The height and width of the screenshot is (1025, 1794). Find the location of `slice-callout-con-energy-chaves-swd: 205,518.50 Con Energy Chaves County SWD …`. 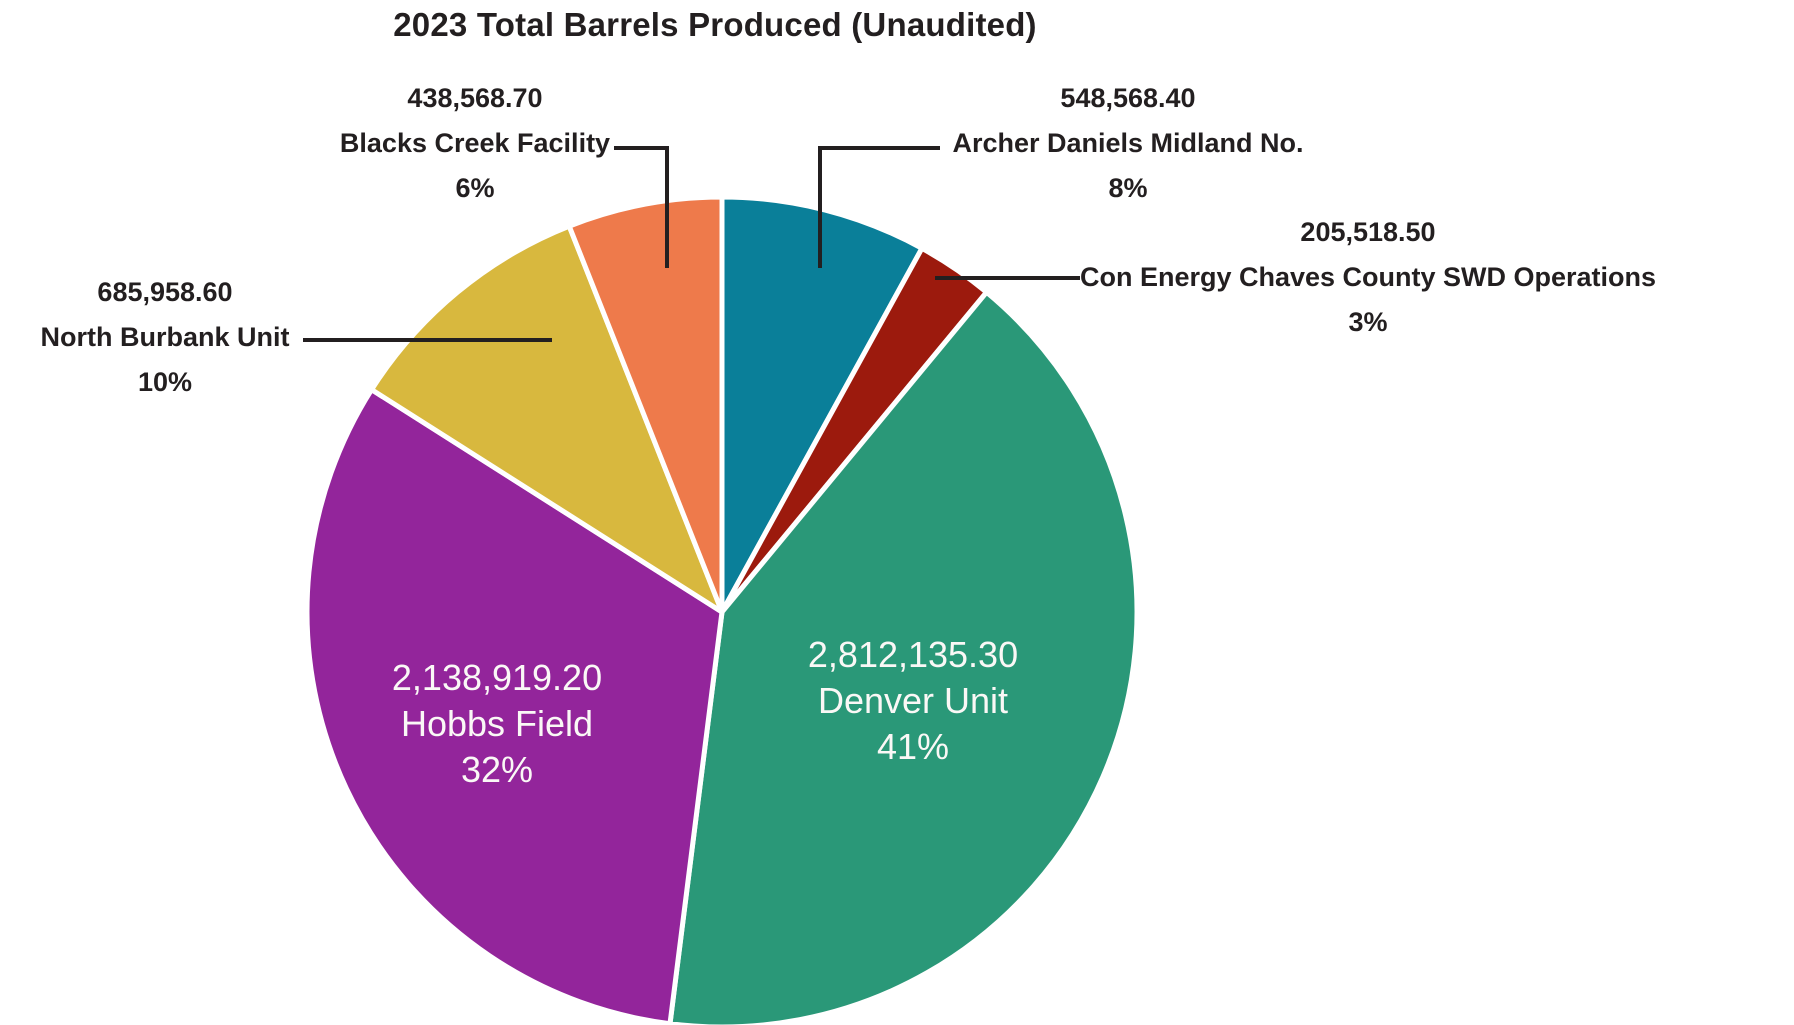

slice-callout-con-energy-chaves-swd: 205,518.50 Con Energy Chaves County SWD … is located at coordinates (1368, 277).